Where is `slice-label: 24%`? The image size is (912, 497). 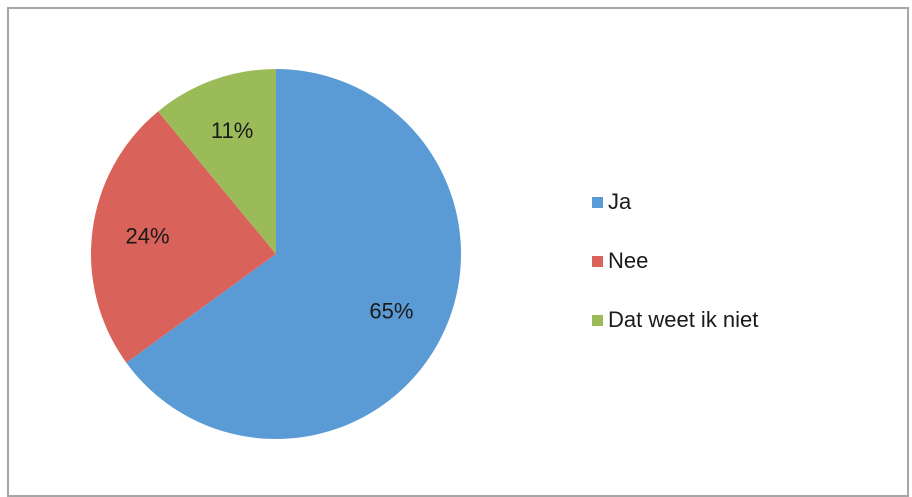 slice-label: 24% is located at coordinates (147, 236).